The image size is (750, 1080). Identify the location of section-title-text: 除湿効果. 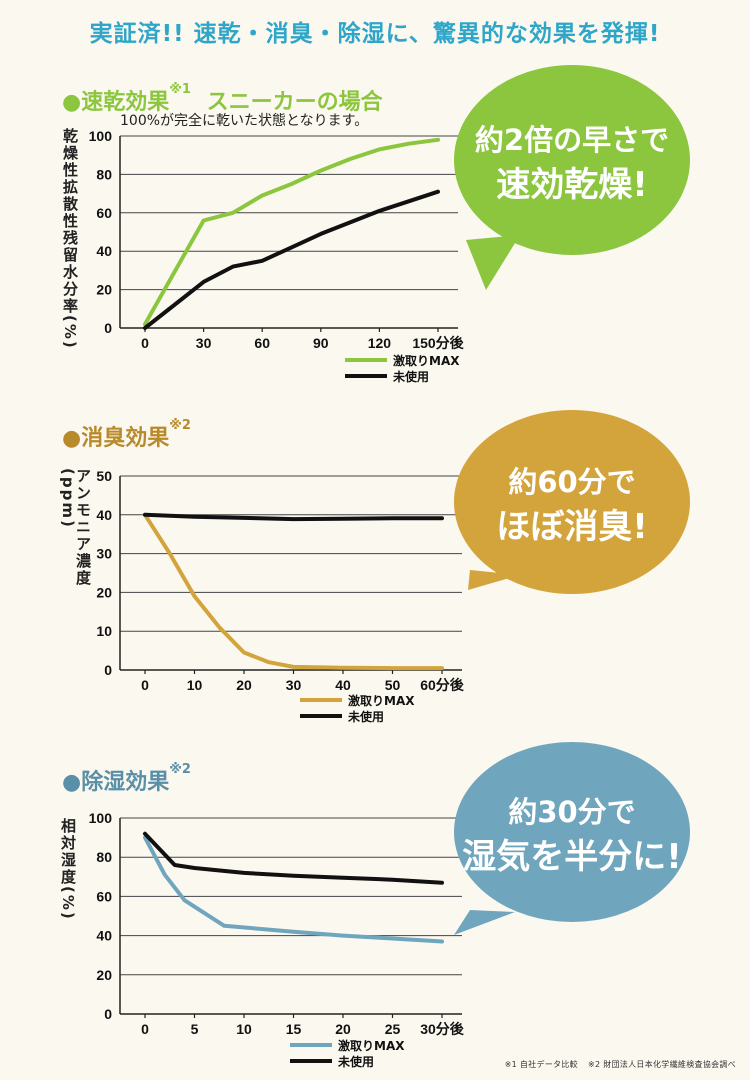
(125, 782).